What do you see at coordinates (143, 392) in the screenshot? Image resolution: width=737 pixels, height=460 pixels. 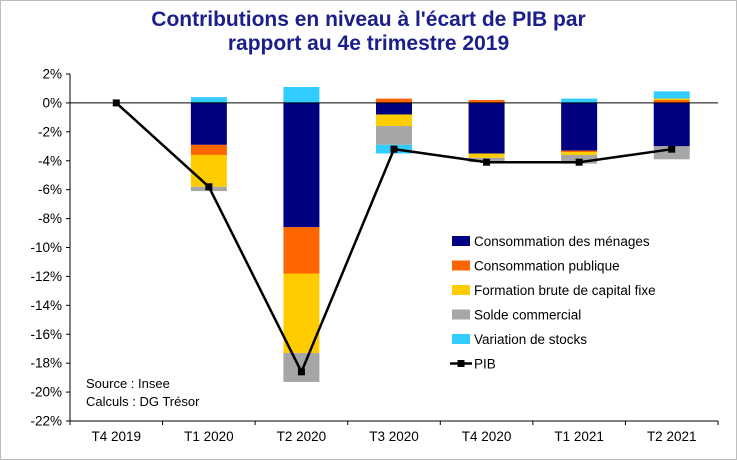 I see `source-note: Source : Insee Calculs : DG Trésor` at bounding box center [143, 392].